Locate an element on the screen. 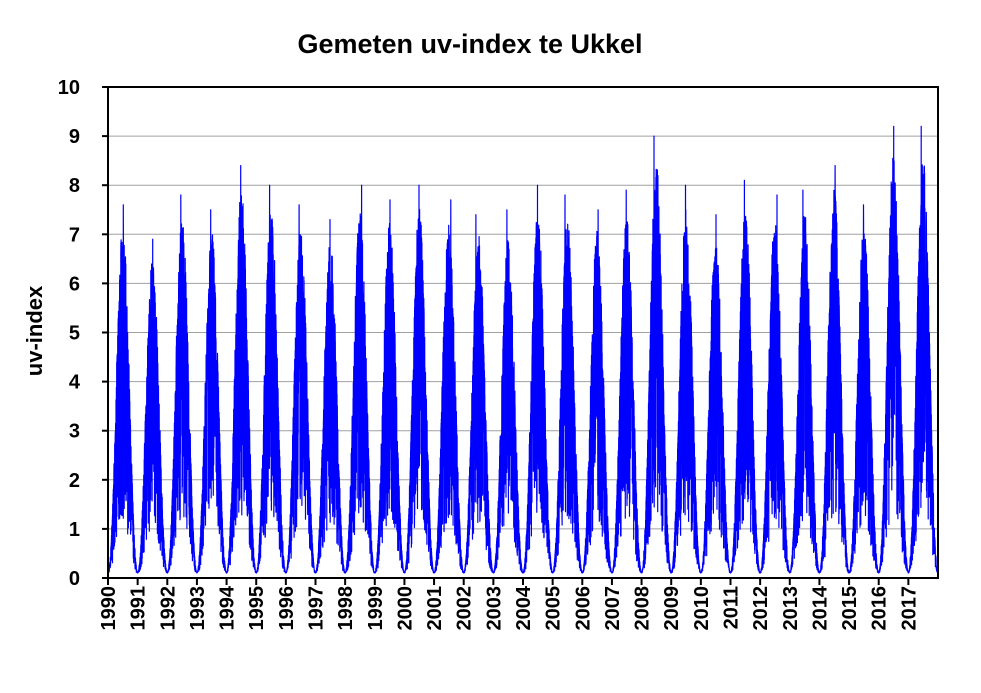  x-tick-label: 2006 is located at coordinates (583, 608).